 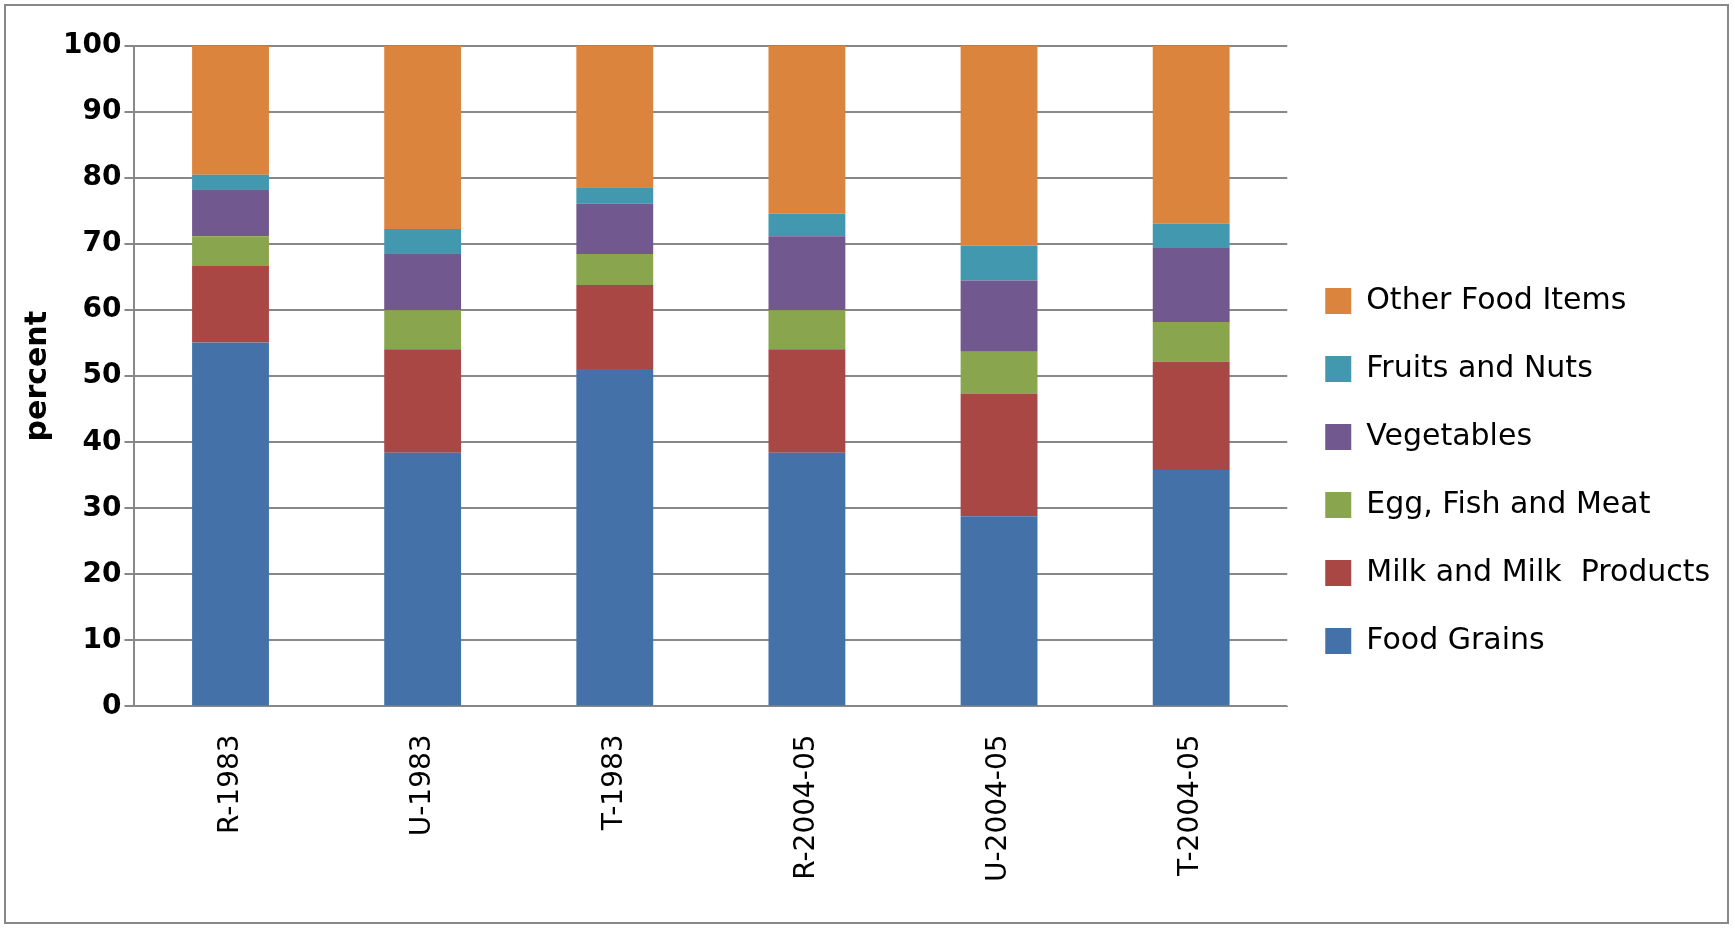 What do you see at coordinates (228, 784) in the screenshot?
I see `x-tick-label: R-1983` at bounding box center [228, 784].